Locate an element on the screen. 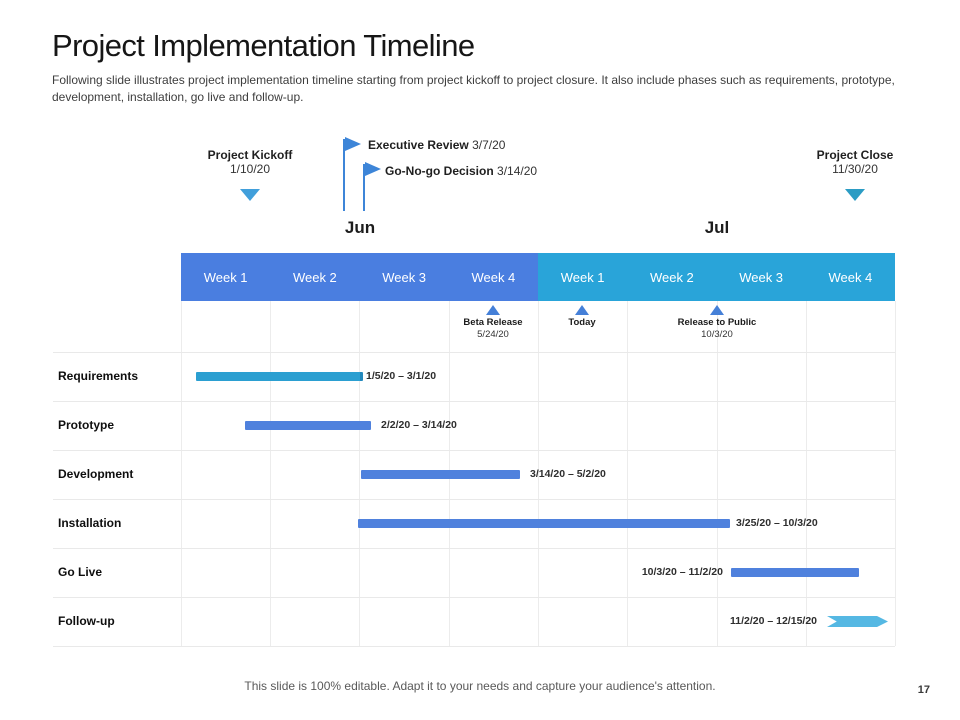 This screenshot has width=960, height=720. task-date-range: 11/2/20 – 12/15/20 is located at coordinates (773, 621).